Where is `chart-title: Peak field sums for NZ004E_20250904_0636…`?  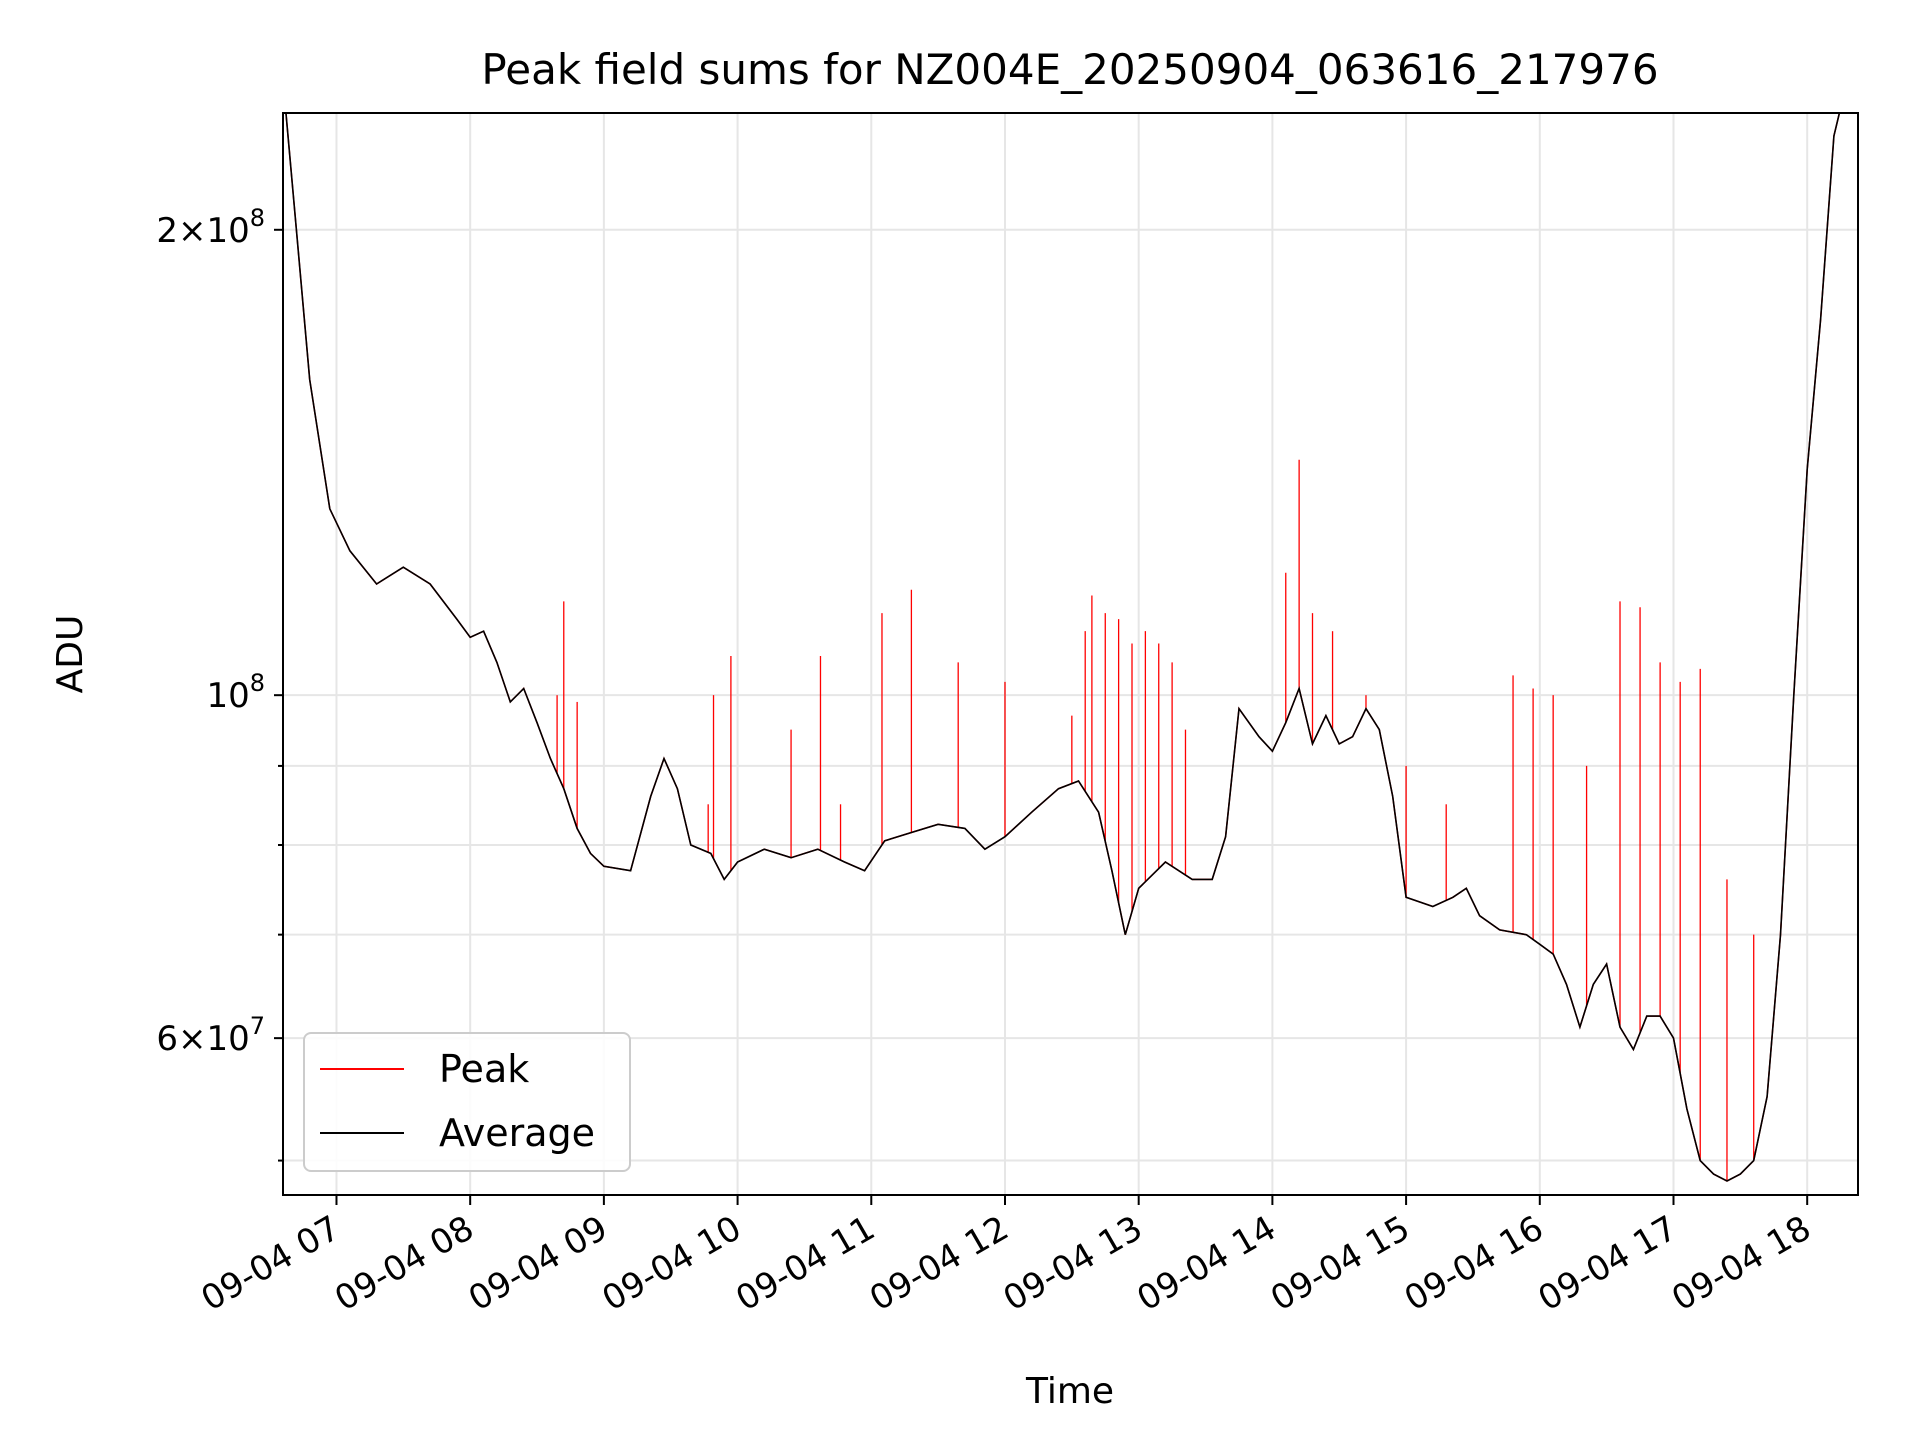 chart-title: Peak field sums for NZ004E_20250904_0636… is located at coordinates (1069, 69).